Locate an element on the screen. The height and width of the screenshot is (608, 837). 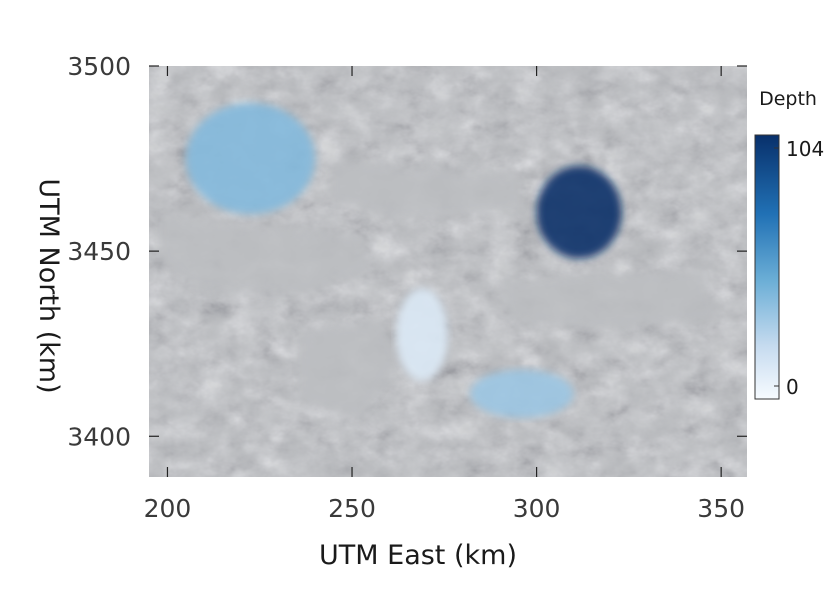
colorbar is located at coordinates (767, 267).